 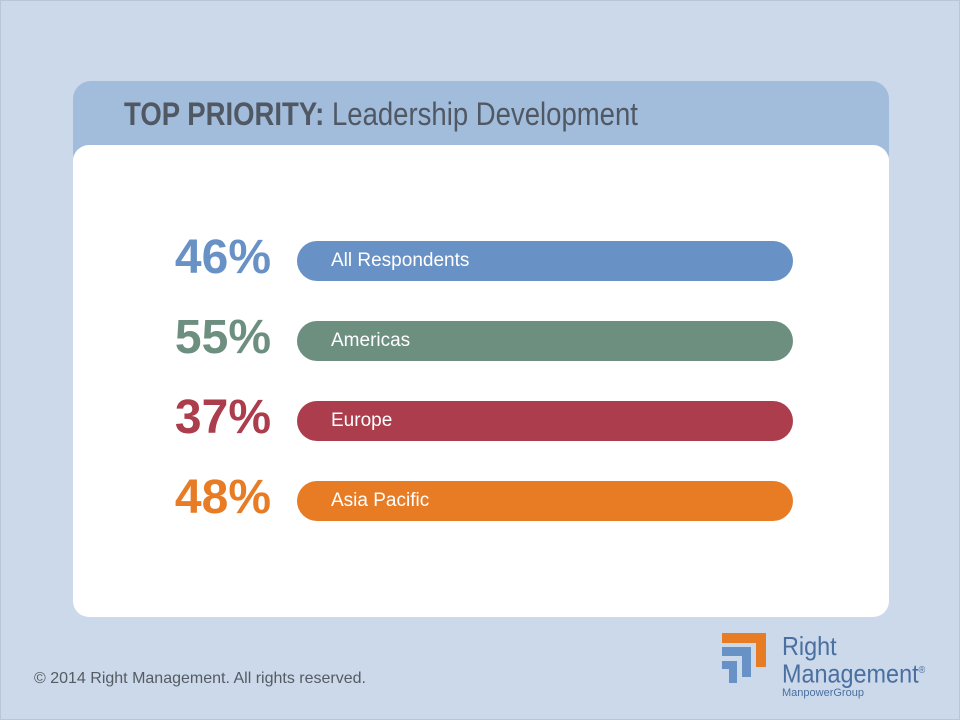 What do you see at coordinates (545, 341) in the screenshot?
I see `bar: Americas` at bounding box center [545, 341].